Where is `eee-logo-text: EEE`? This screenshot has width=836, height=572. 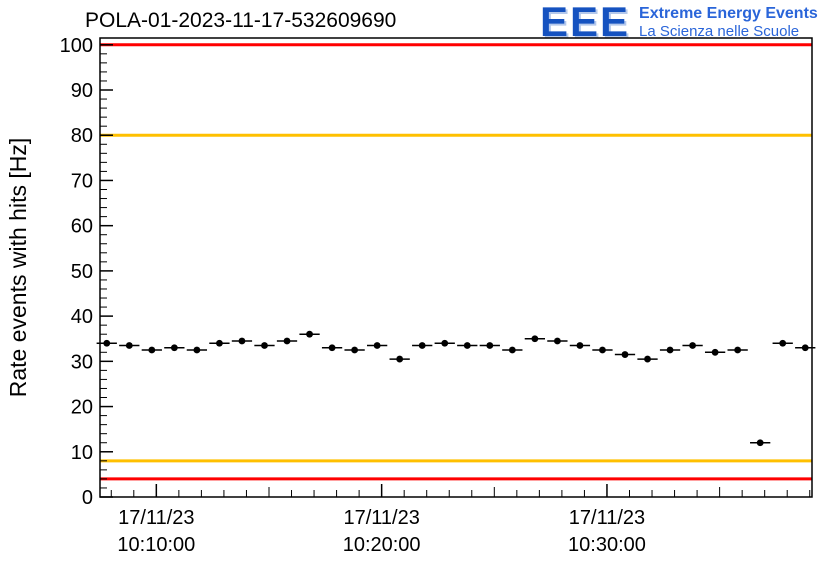
eee-logo-text: EEE is located at coordinates (585, 22).